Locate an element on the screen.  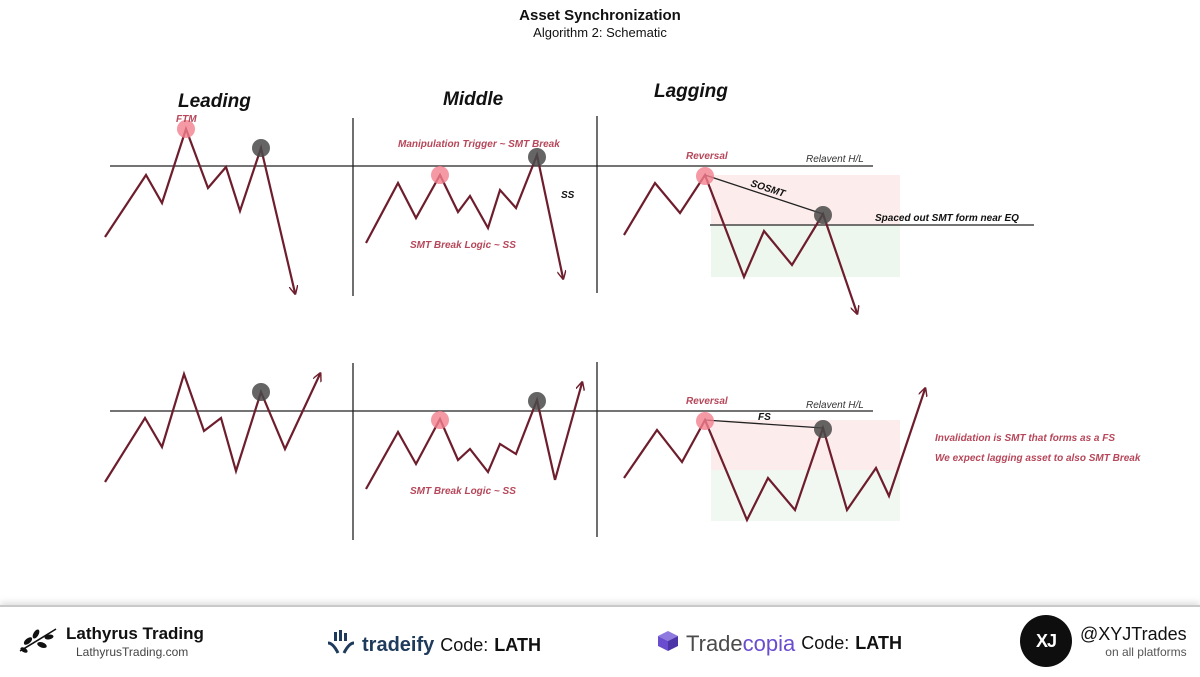
column-middle-label: Middle is located at coordinates (473, 99).